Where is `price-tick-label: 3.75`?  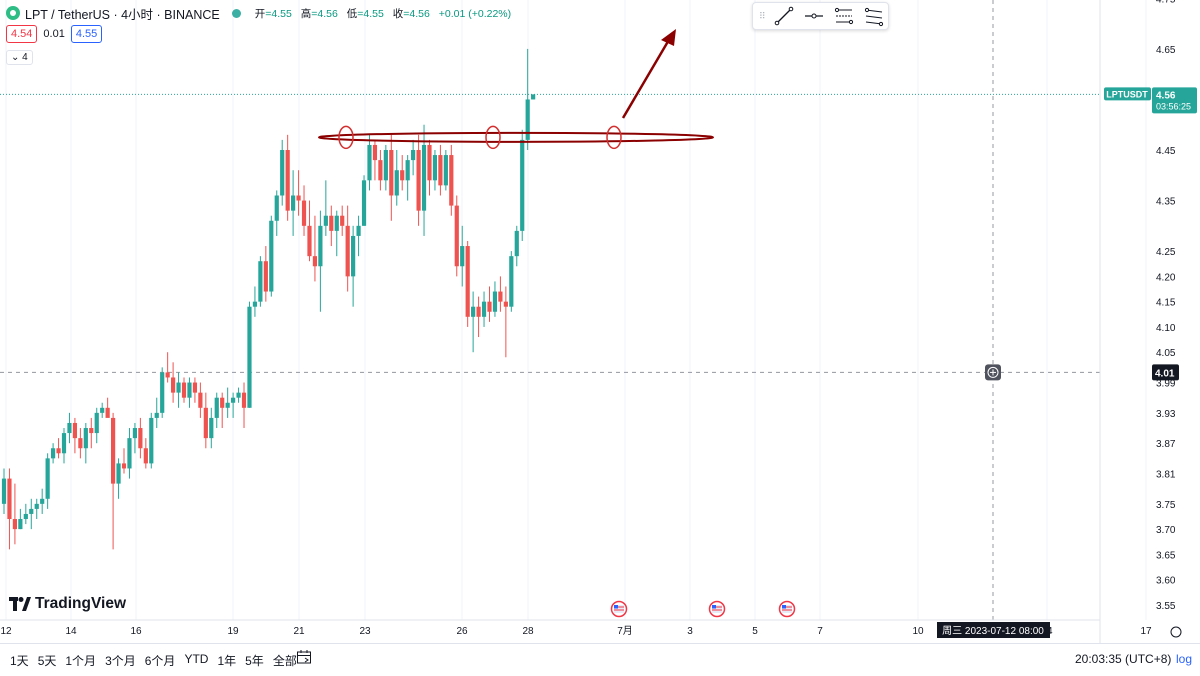 price-tick-label: 3.75 is located at coordinates (1166, 505).